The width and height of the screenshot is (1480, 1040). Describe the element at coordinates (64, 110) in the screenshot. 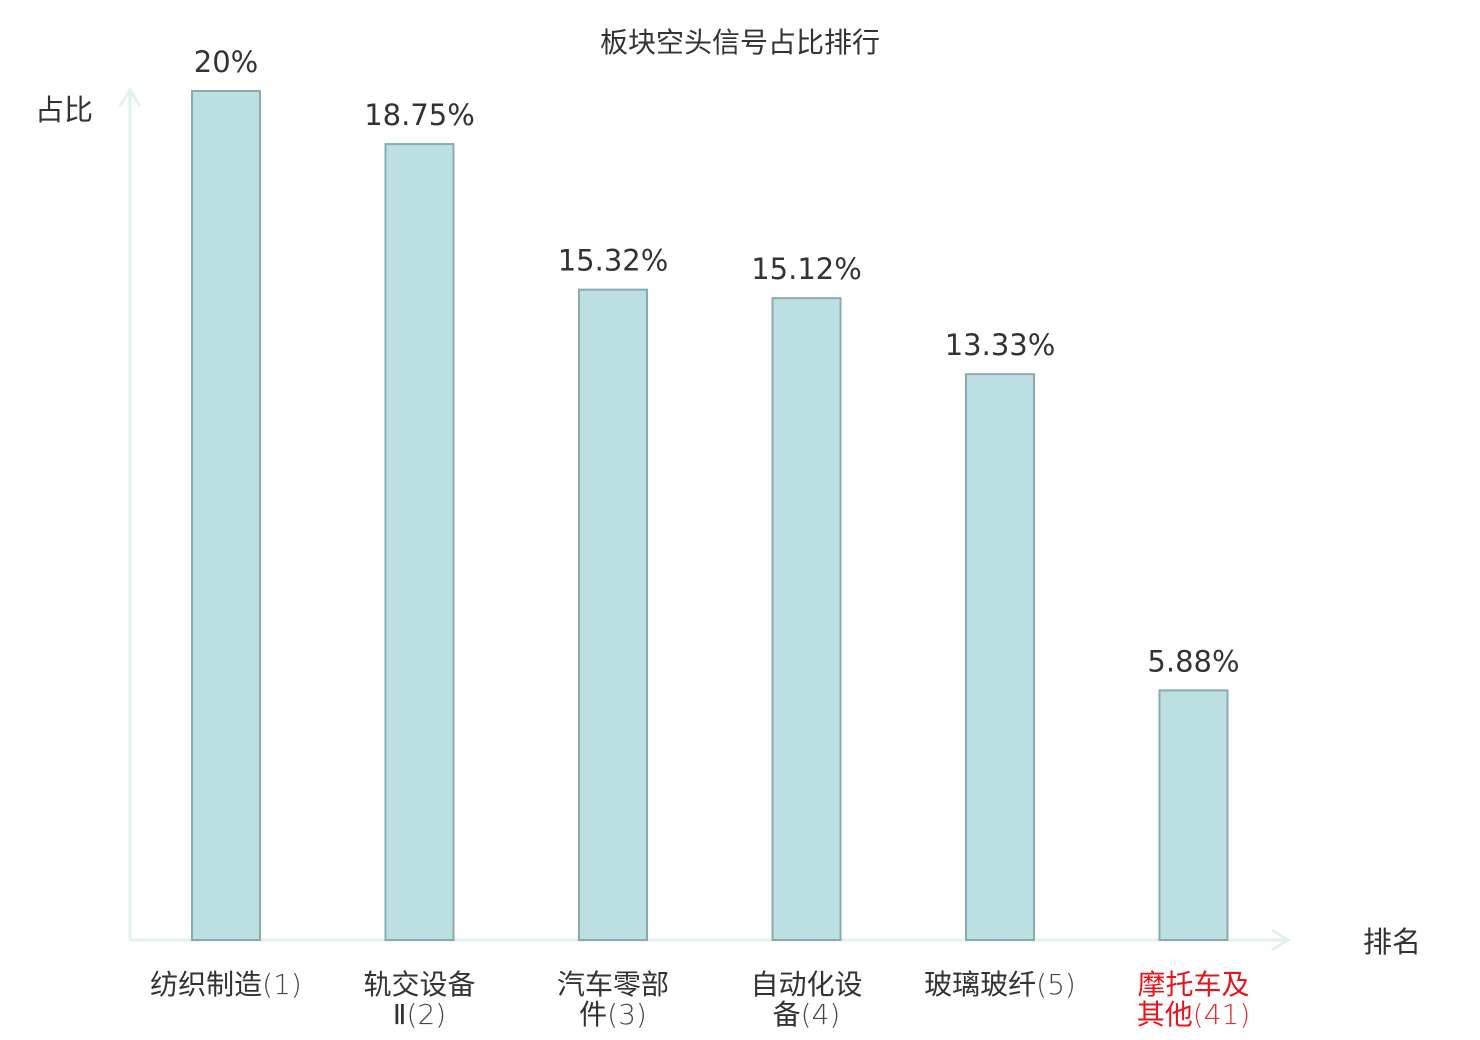

I see `y-axis-label: 占比` at that location.